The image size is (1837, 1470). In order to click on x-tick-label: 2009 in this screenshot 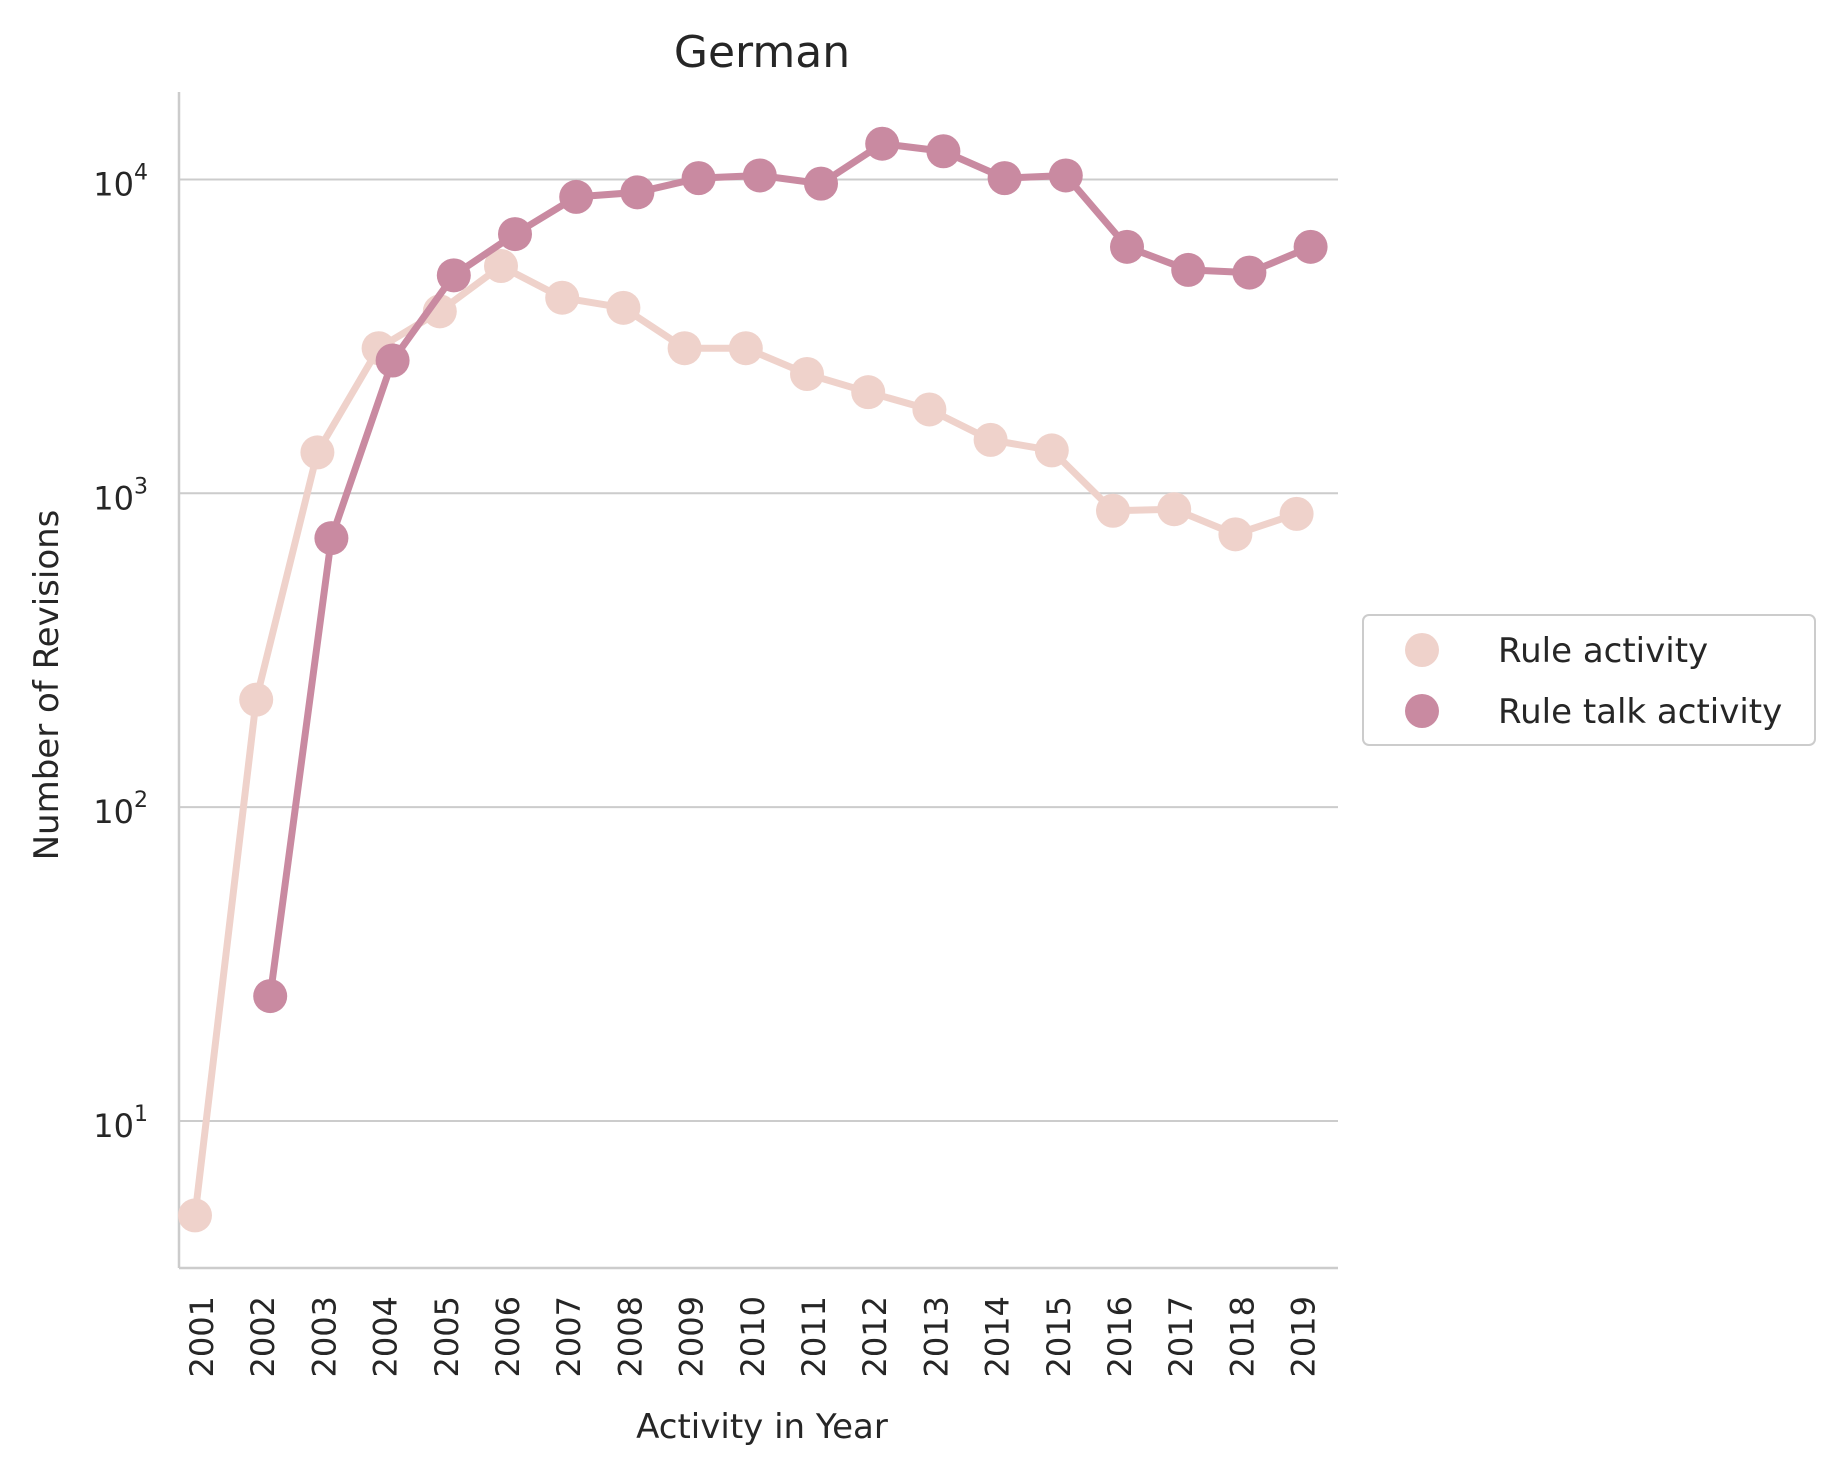, I will do `click(692, 1336)`.